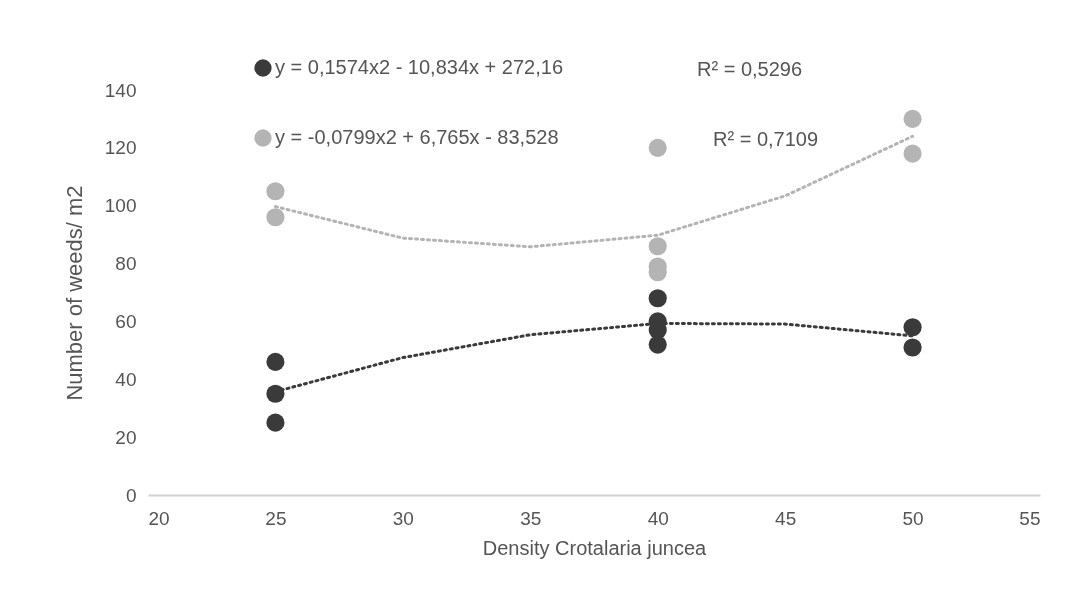 The image size is (1088, 603). Describe the element at coordinates (786, 518) in the screenshot. I see `x-tick-label: 45` at that location.